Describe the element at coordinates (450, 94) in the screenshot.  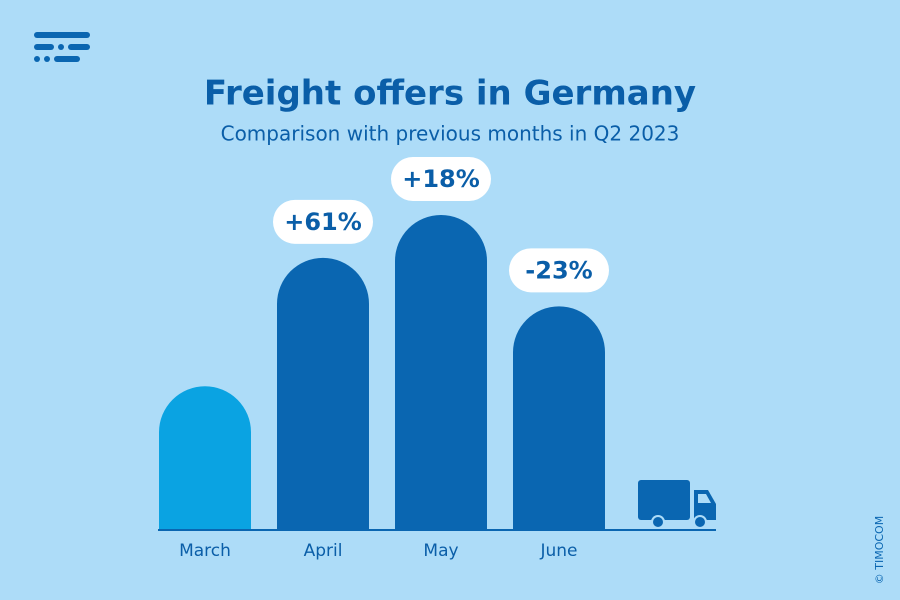
I see `chart-title: Freight offers in Germany` at that location.